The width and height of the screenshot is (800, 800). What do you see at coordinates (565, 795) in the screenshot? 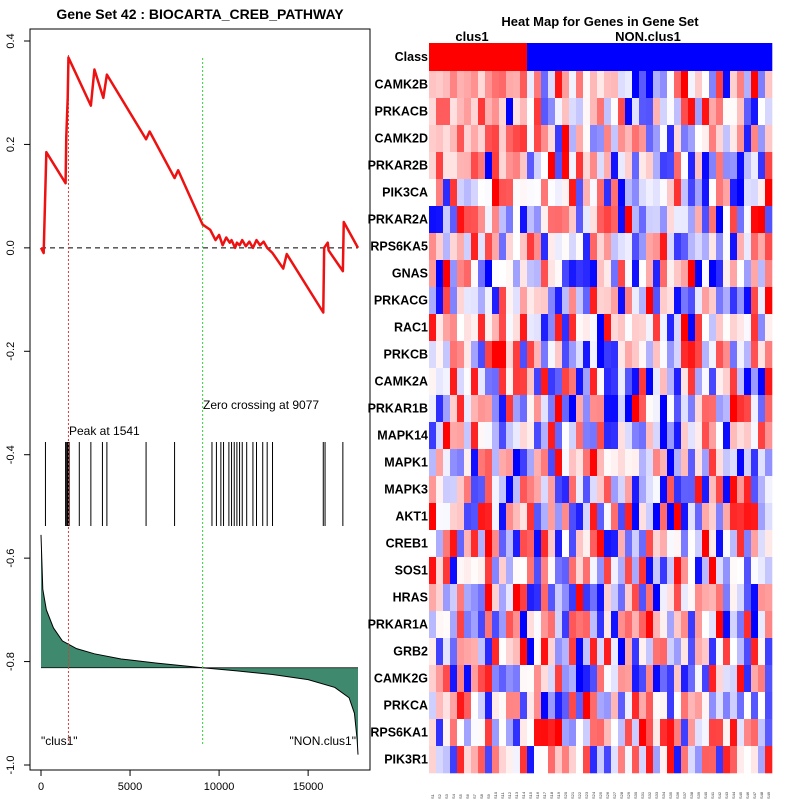
I see `sample-label: S20` at bounding box center [565, 795].